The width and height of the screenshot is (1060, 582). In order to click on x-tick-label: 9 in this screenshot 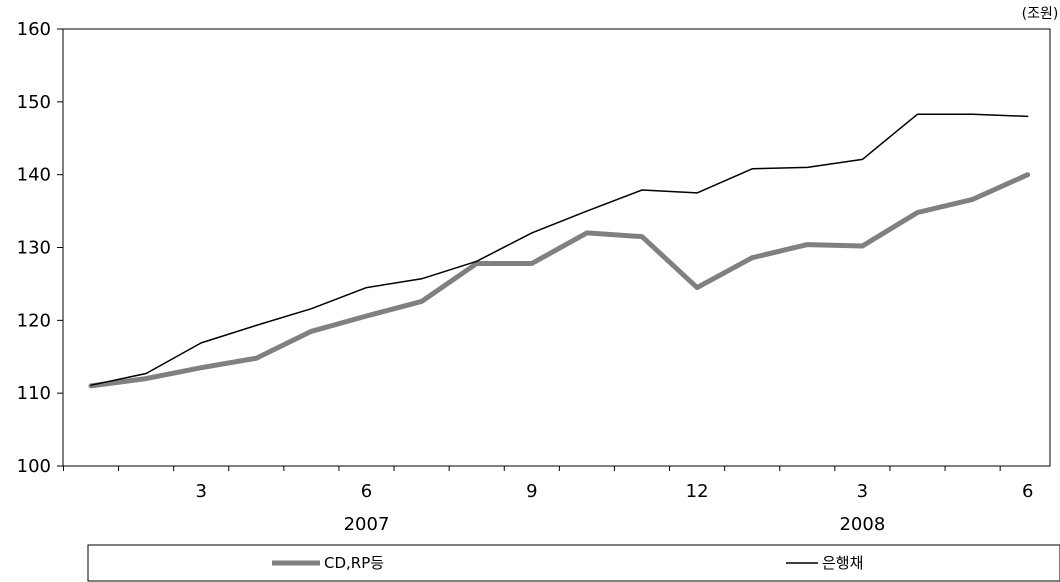, I will do `click(531, 491)`.